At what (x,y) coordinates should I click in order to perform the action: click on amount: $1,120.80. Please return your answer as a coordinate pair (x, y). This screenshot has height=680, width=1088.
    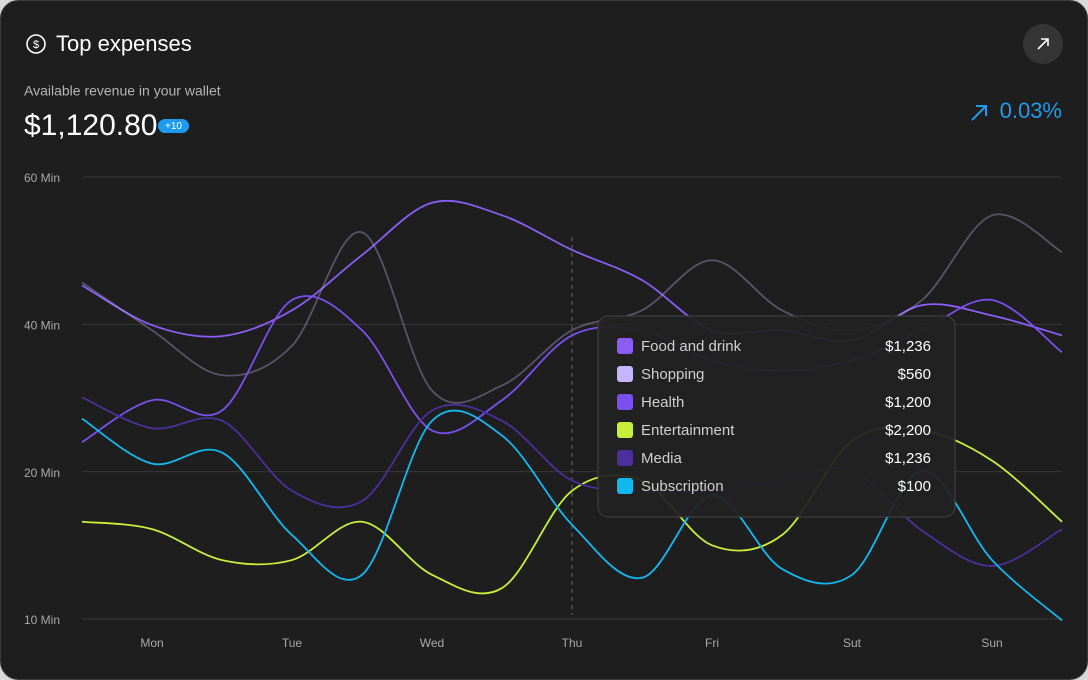
    Looking at the image, I should click on (90, 125).